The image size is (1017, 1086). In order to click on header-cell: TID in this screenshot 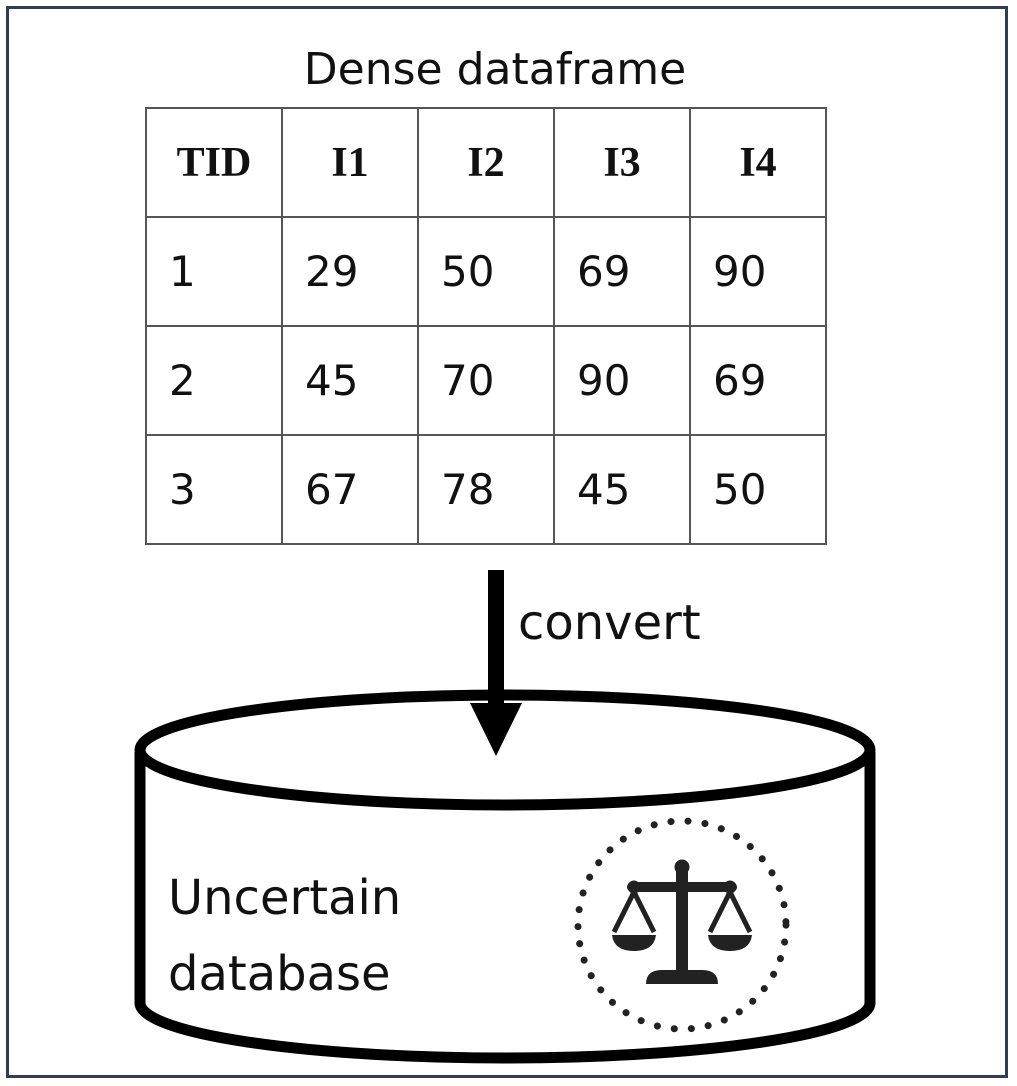, I will do `click(214, 162)`.